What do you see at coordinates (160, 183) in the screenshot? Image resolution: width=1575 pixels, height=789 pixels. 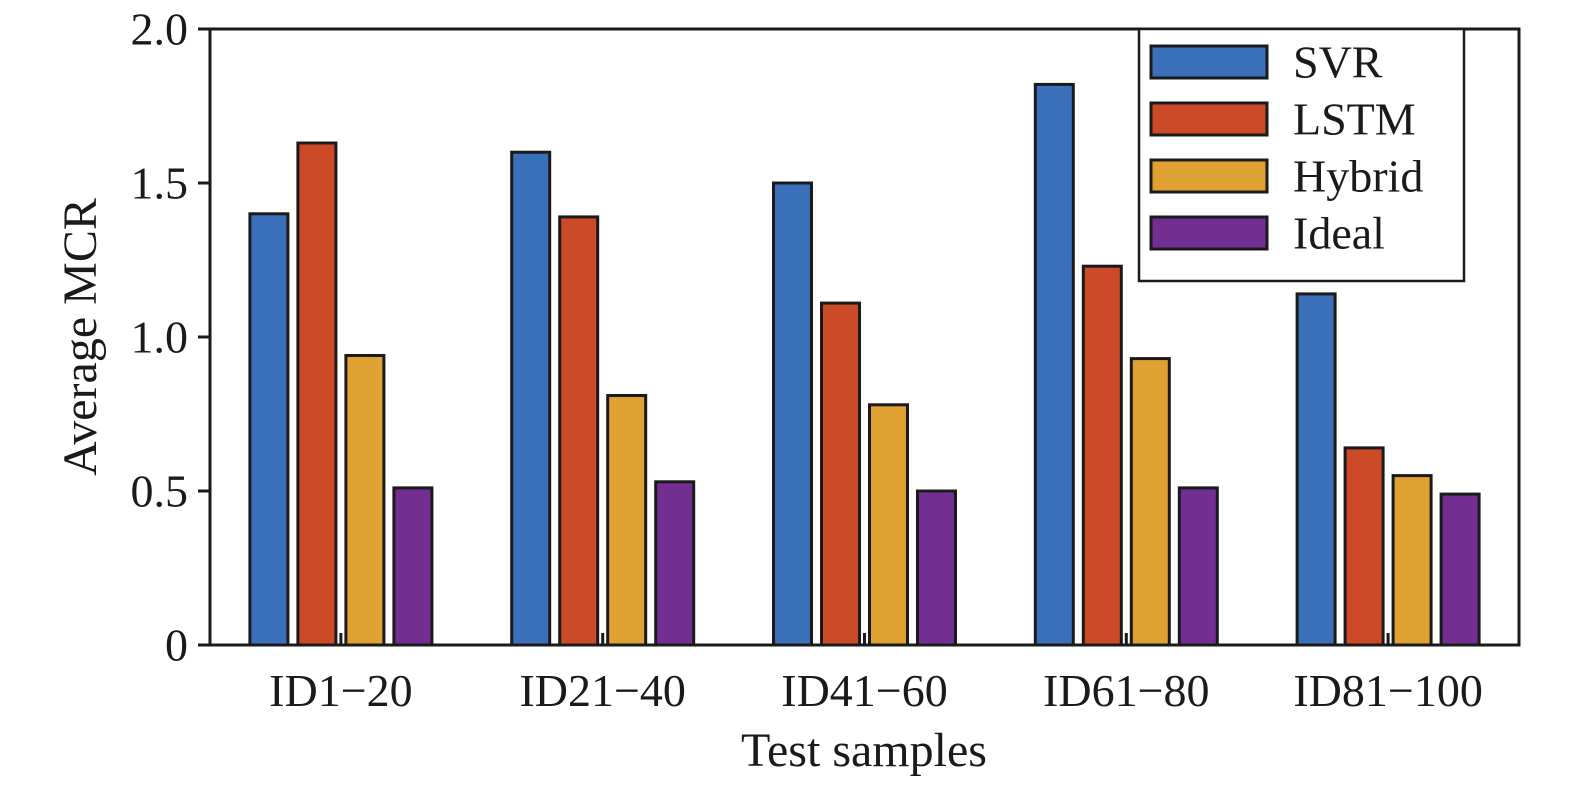 I see `y-tick-label: 1.5` at bounding box center [160, 183].